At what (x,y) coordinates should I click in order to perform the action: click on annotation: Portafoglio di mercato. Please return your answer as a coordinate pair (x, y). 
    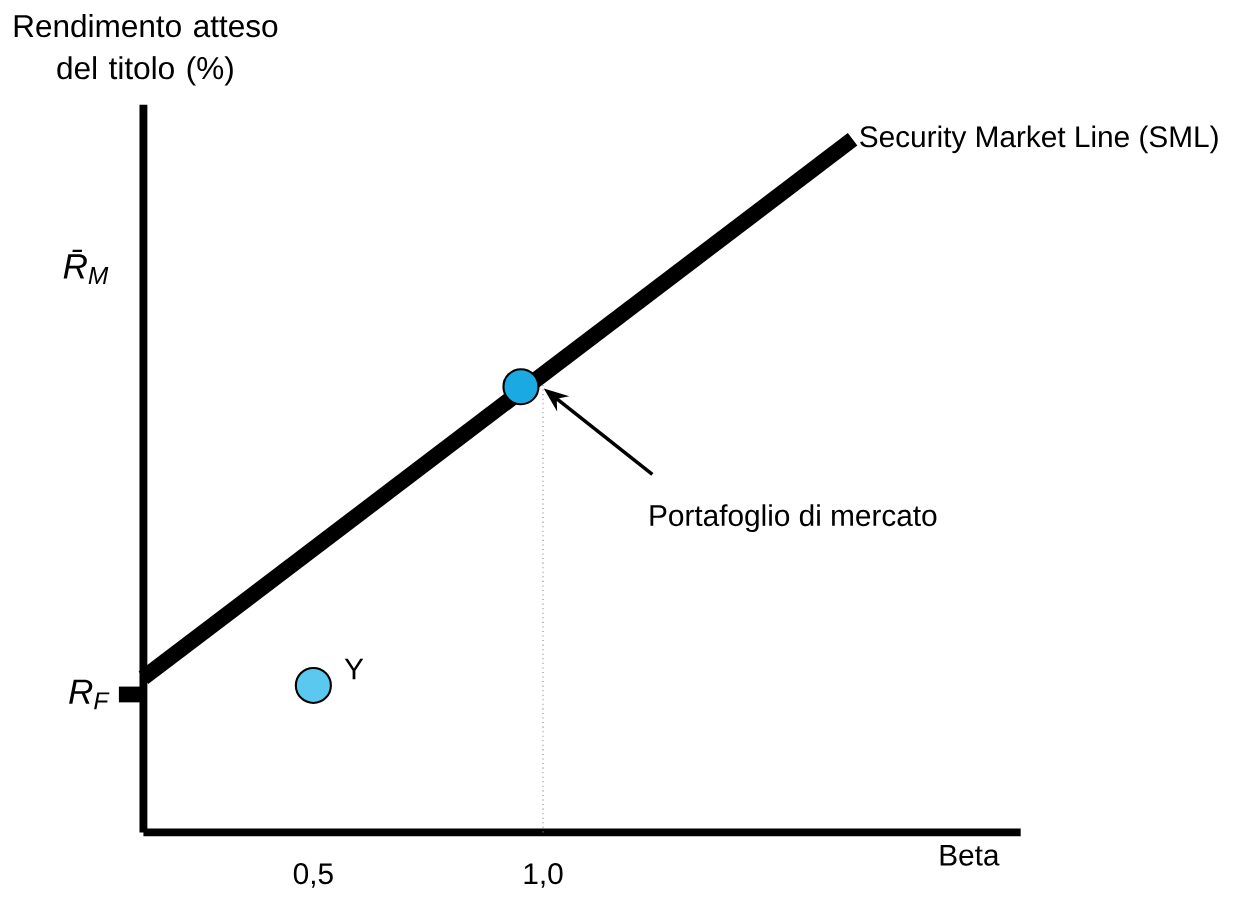
    Looking at the image, I should click on (793, 518).